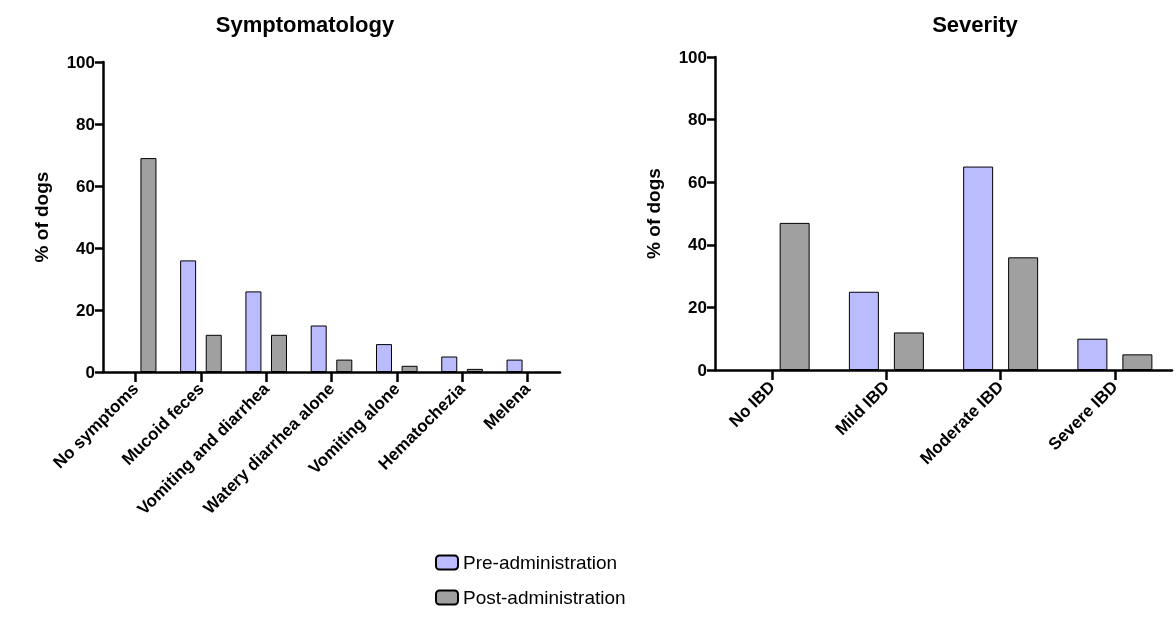  I want to click on legend-label: Pre-administration, so click(540, 562).